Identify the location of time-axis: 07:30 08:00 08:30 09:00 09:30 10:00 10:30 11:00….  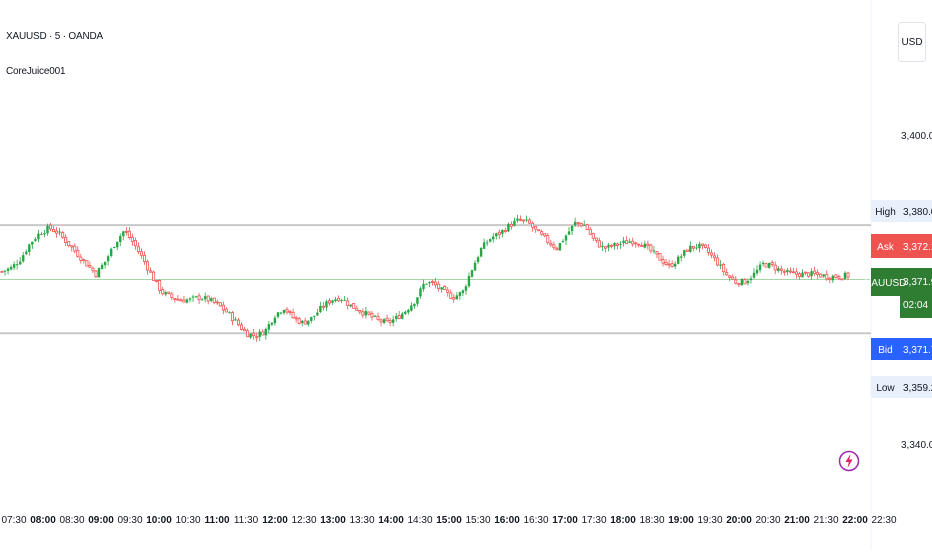
(448, 520).